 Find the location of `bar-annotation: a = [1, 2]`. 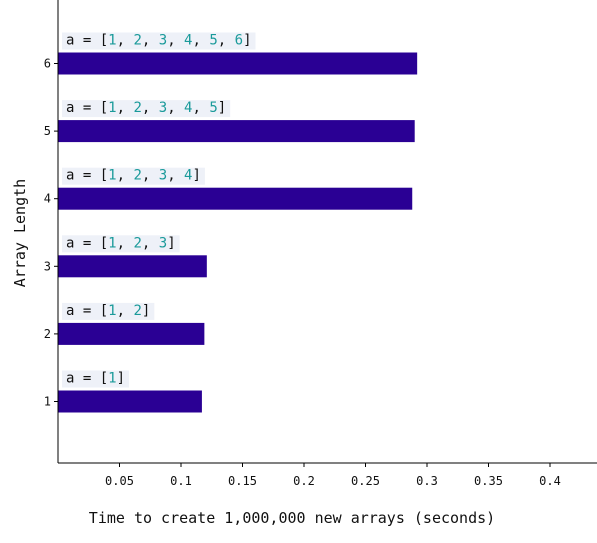

bar-annotation: a = [1, 2] is located at coordinates (108, 311).